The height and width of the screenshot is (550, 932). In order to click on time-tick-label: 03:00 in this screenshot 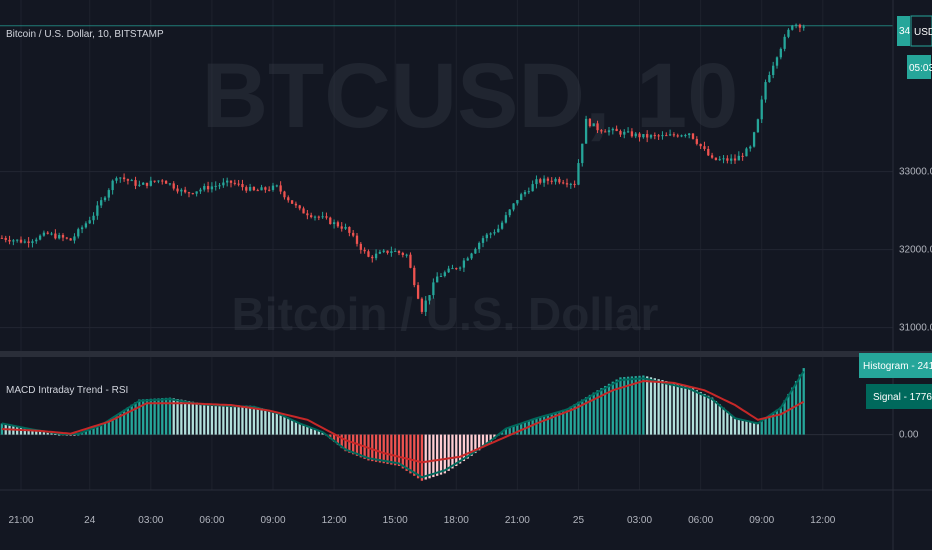, I will do `click(639, 520)`.